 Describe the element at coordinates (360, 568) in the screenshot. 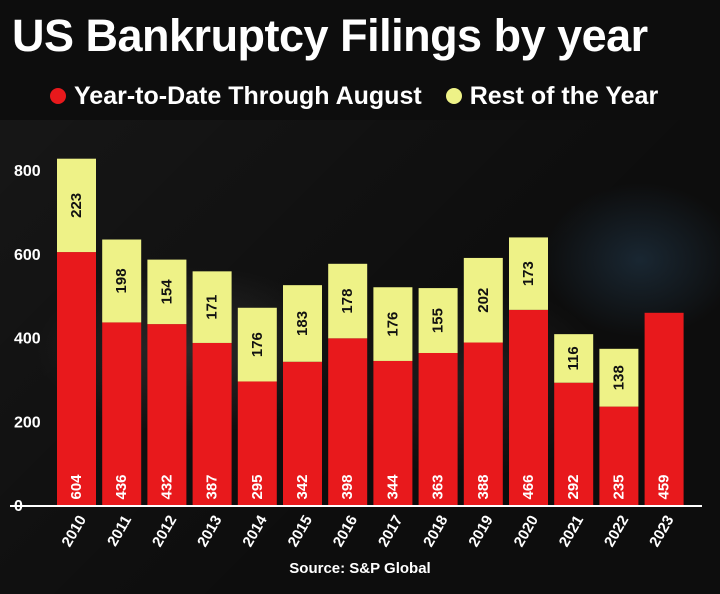

I see `source-note: Source: S&P Global` at that location.